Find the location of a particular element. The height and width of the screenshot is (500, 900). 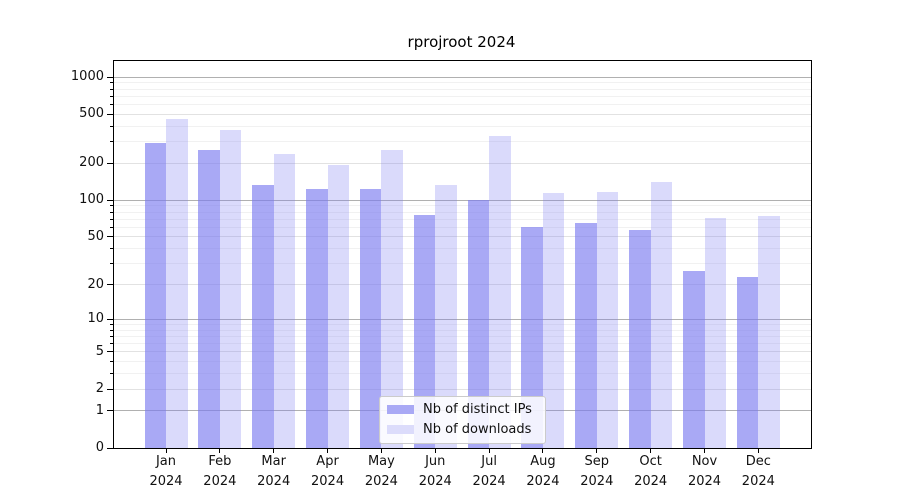

bar-ips-jan is located at coordinates (155, 295).